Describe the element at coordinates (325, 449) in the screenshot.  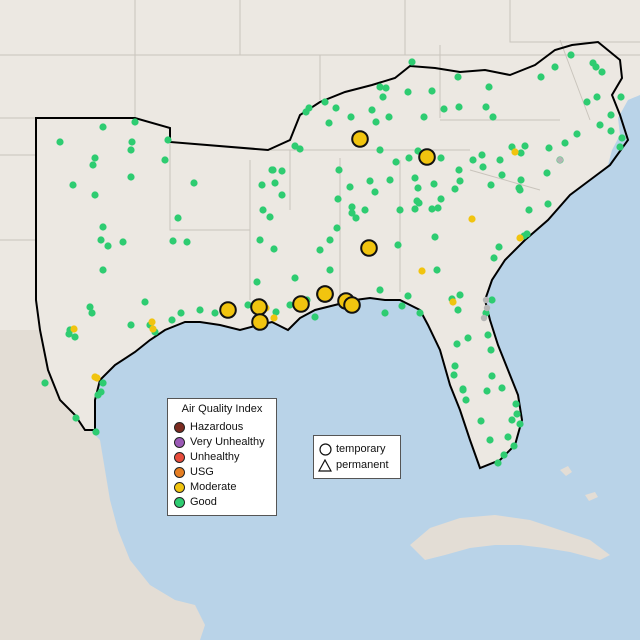
I see `circle-icon` at that location.